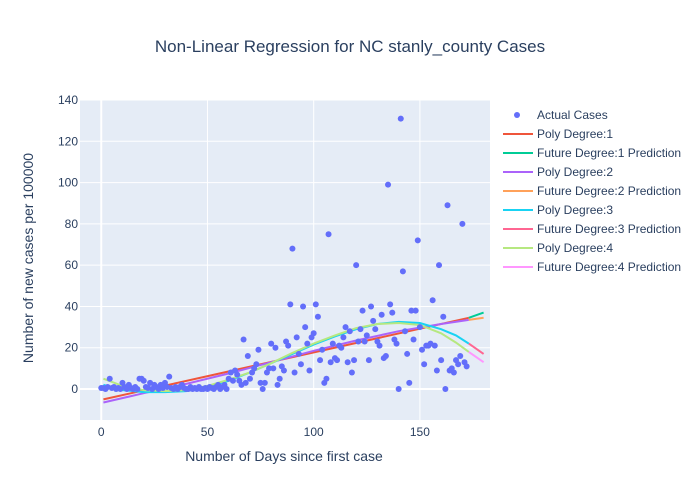 The height and width of the screenshot is (500, 700). I want to click on legend-item: Poly Degree:2, so click(558, 172).